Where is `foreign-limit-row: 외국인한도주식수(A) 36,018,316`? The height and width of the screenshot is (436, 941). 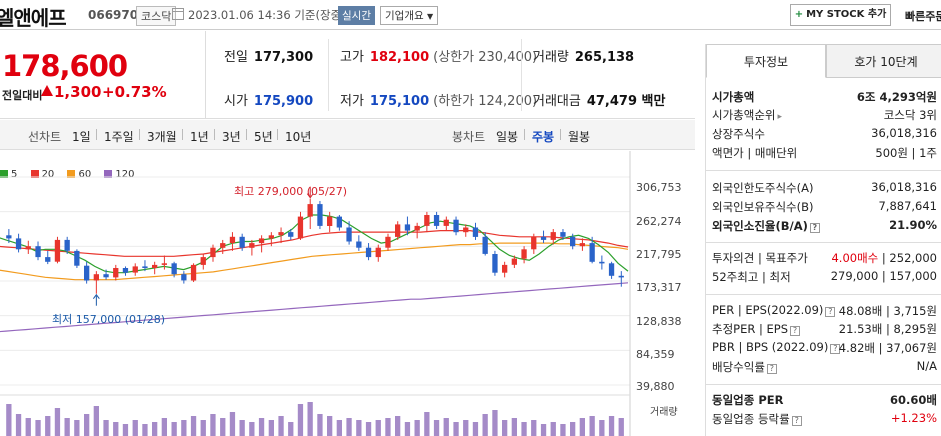
foreign-limit-row: 외국인한도주식수(A) 36,018,316 is located at coordinates (824, 187).